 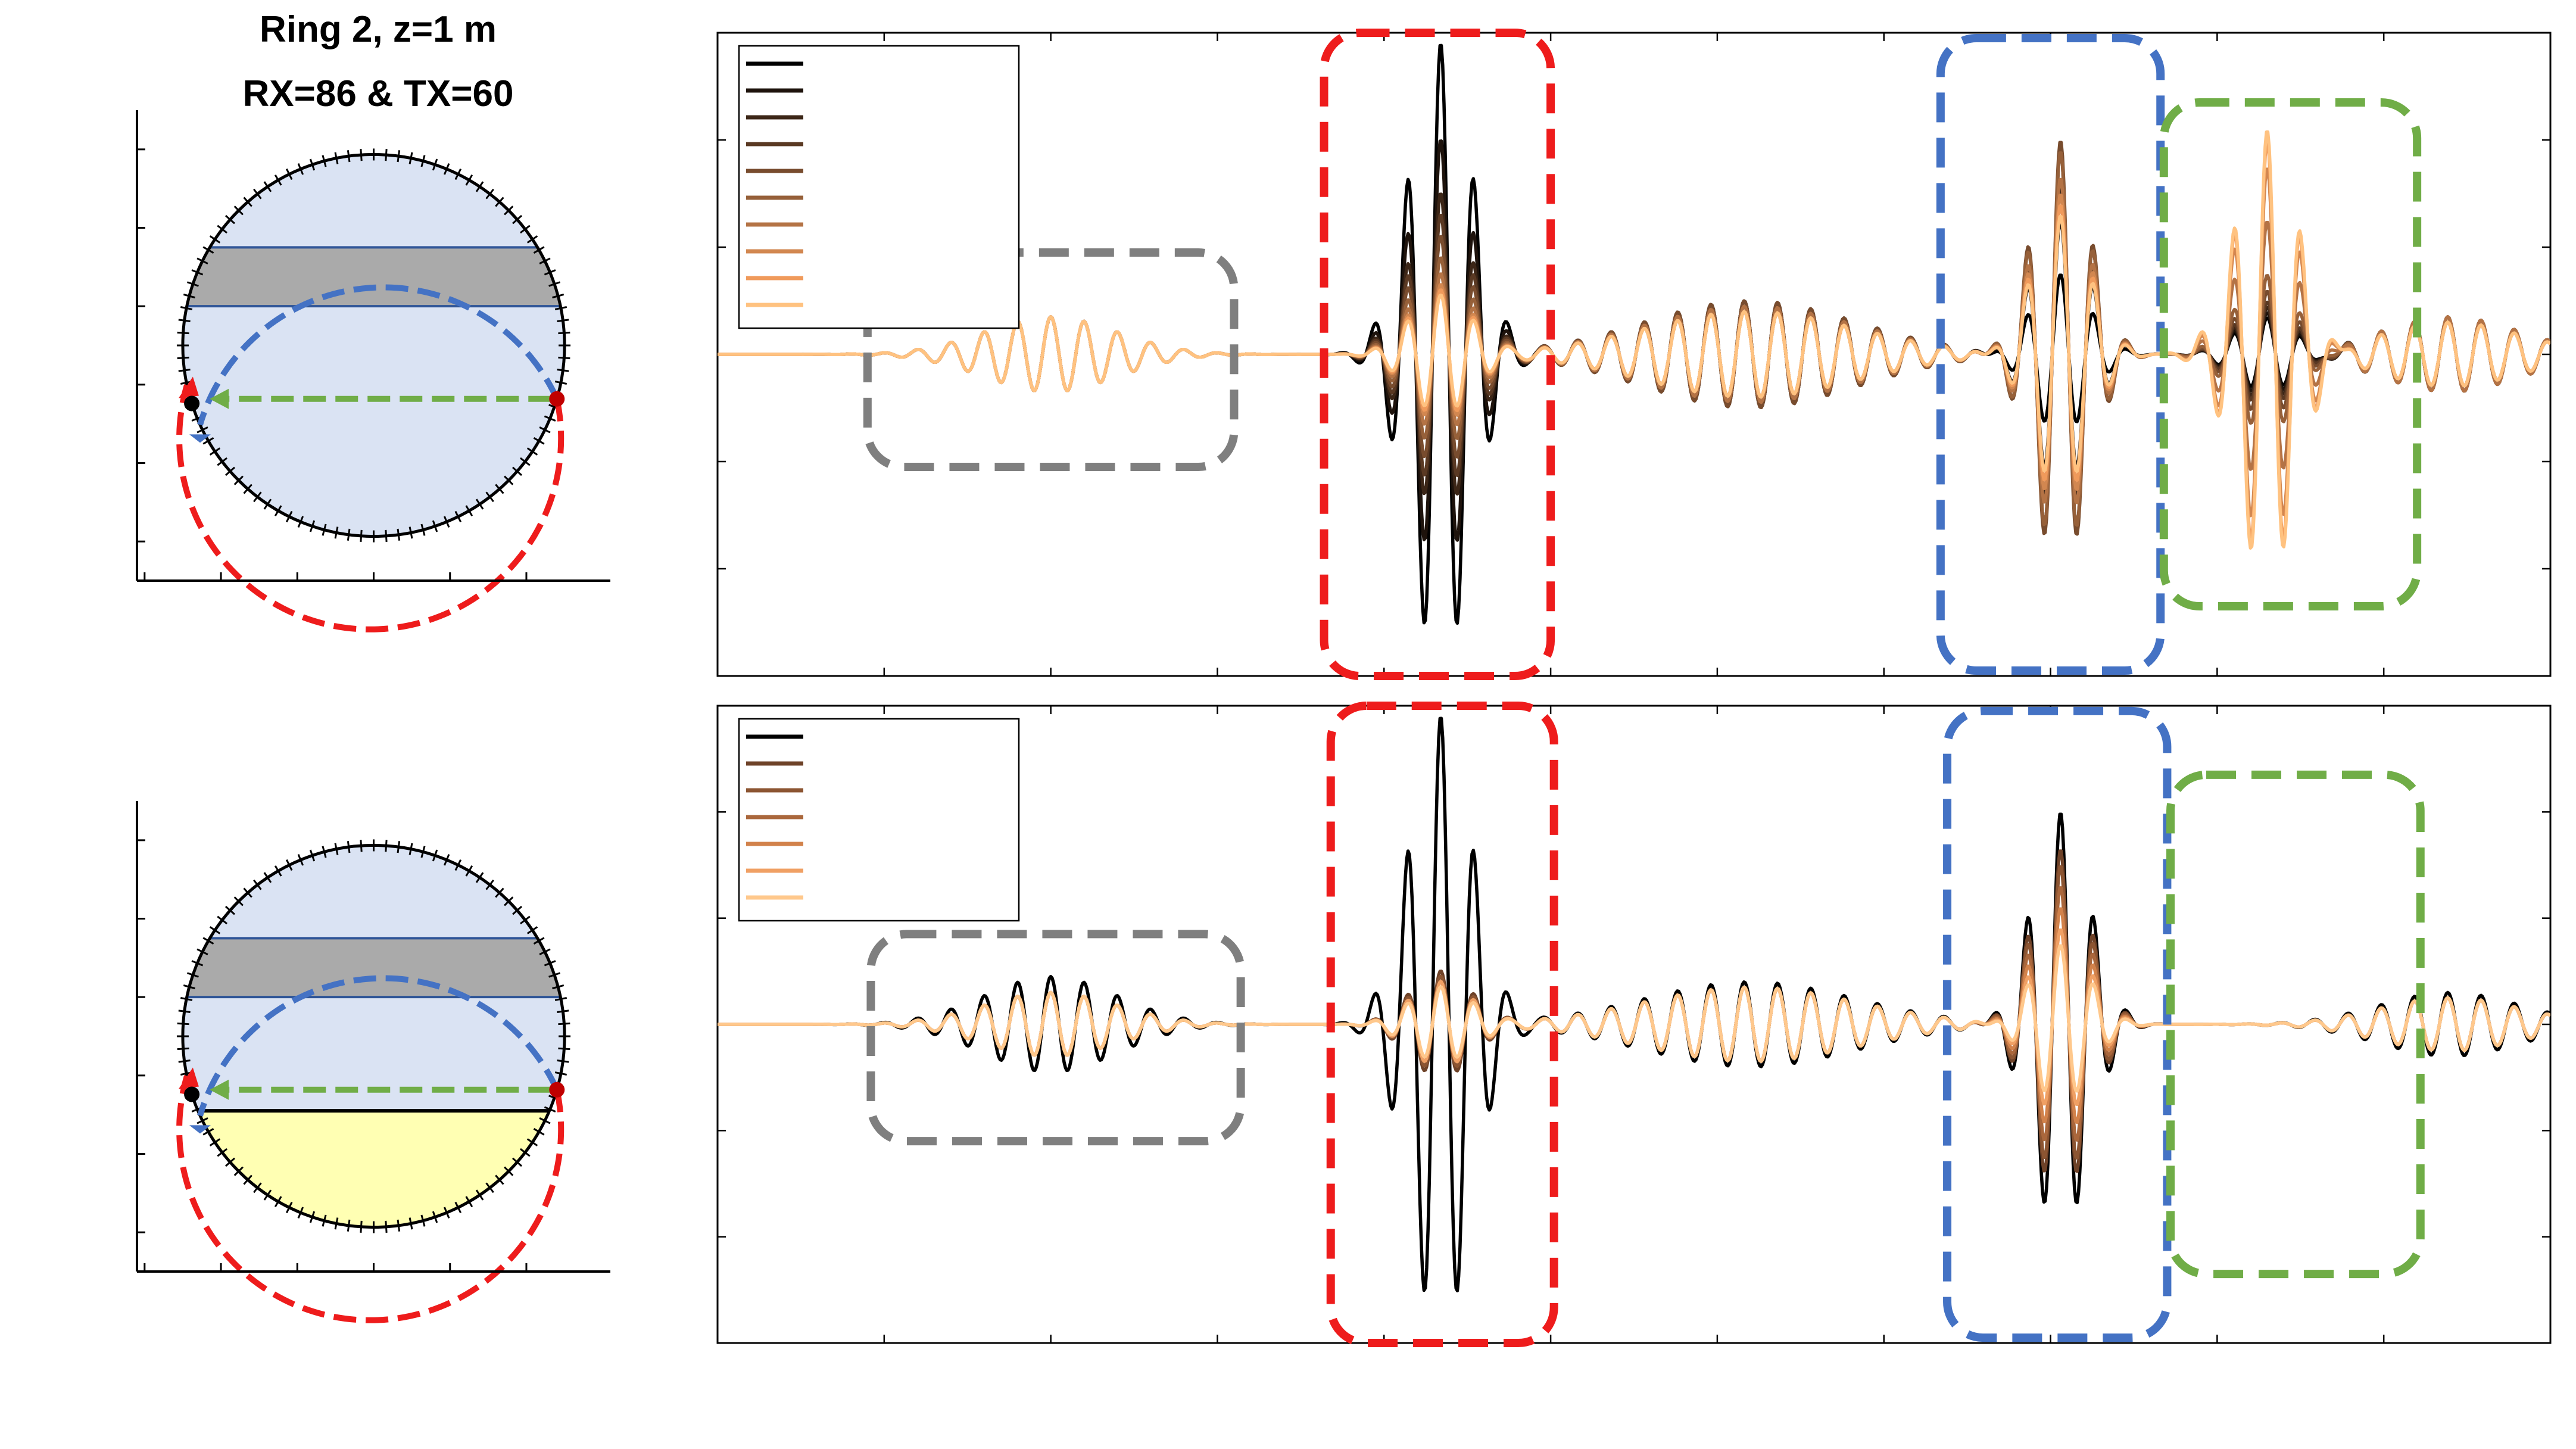 I want to click on red-arrowhead, so click(x=189, y=1078).